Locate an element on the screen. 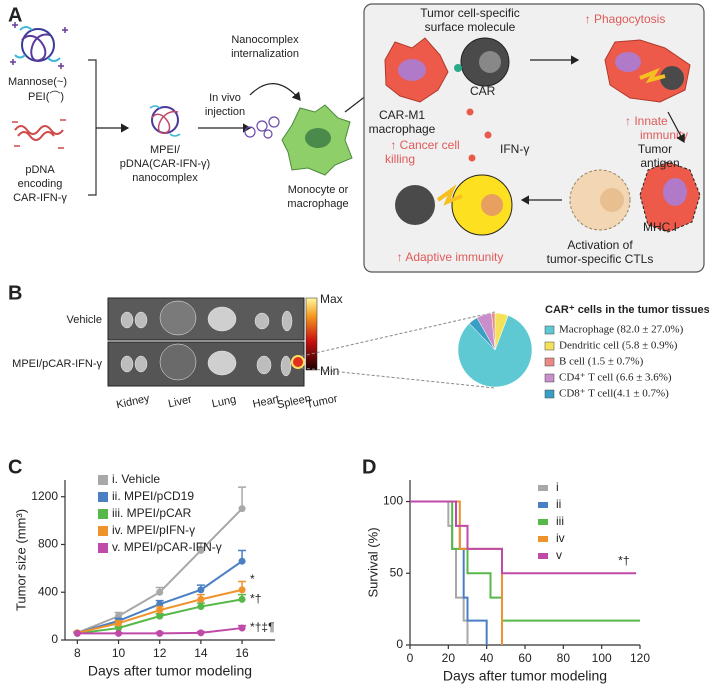  charge-icon is located at coordinates (39, 134).